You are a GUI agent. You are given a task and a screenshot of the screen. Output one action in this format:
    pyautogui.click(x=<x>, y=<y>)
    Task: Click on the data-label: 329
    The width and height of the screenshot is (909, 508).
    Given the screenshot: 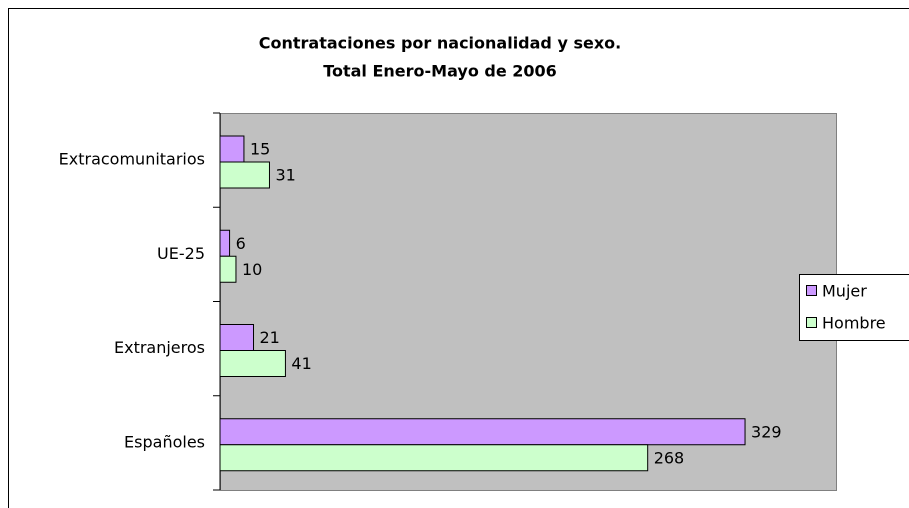 What is the action you would take?
    pyautogui.click(x=766, y=431)
    